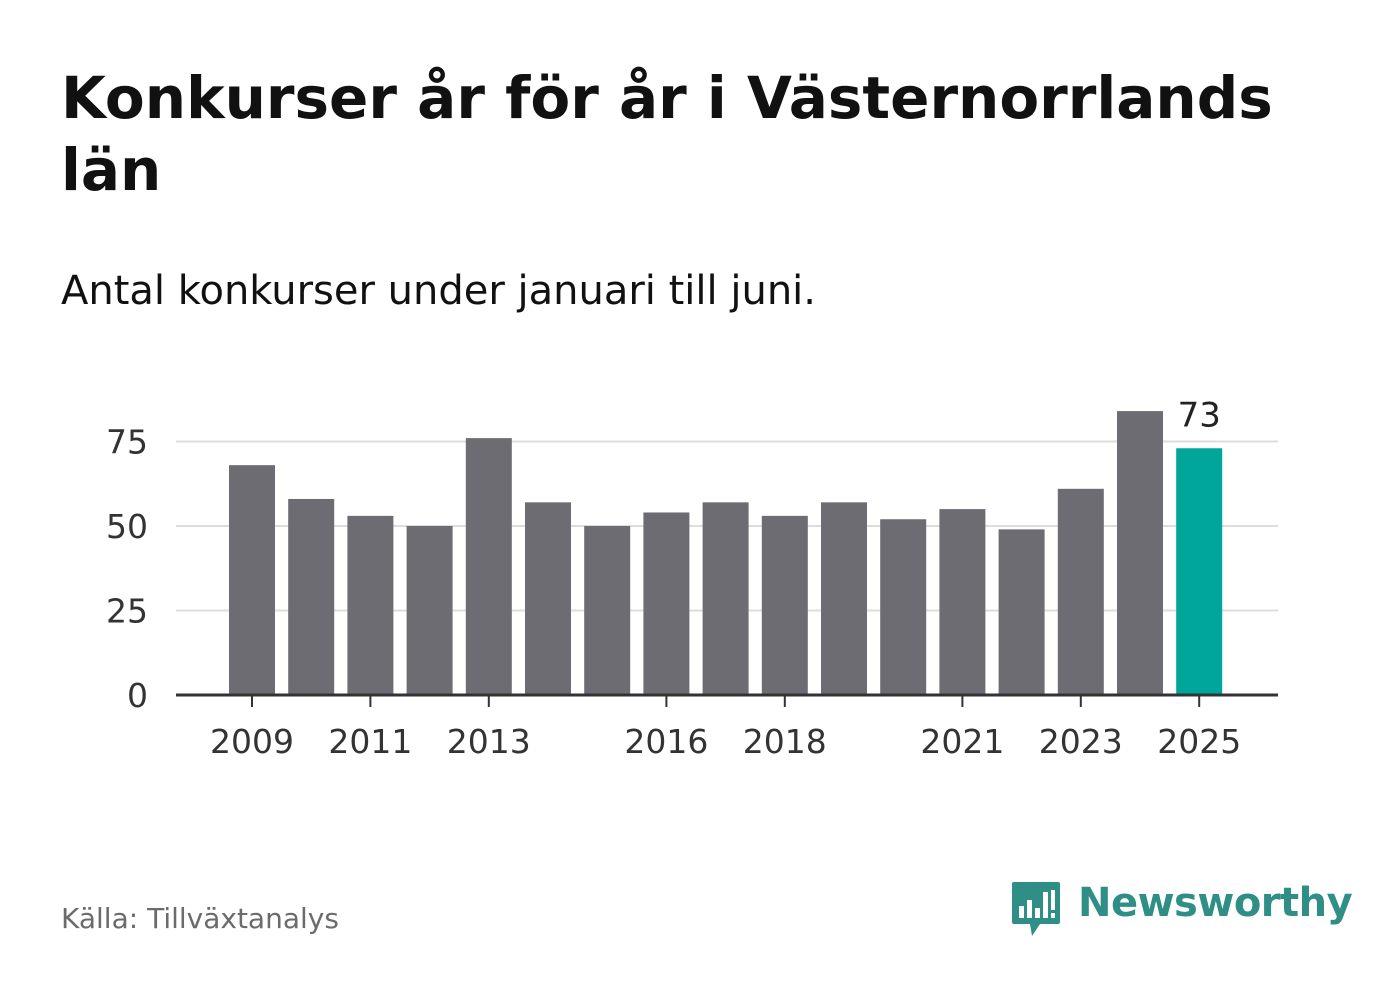 Image resolution: width=1382 pixels, height=999 pixels. I want to click on x-tick-label-2021: 2021, so click(962, 741).